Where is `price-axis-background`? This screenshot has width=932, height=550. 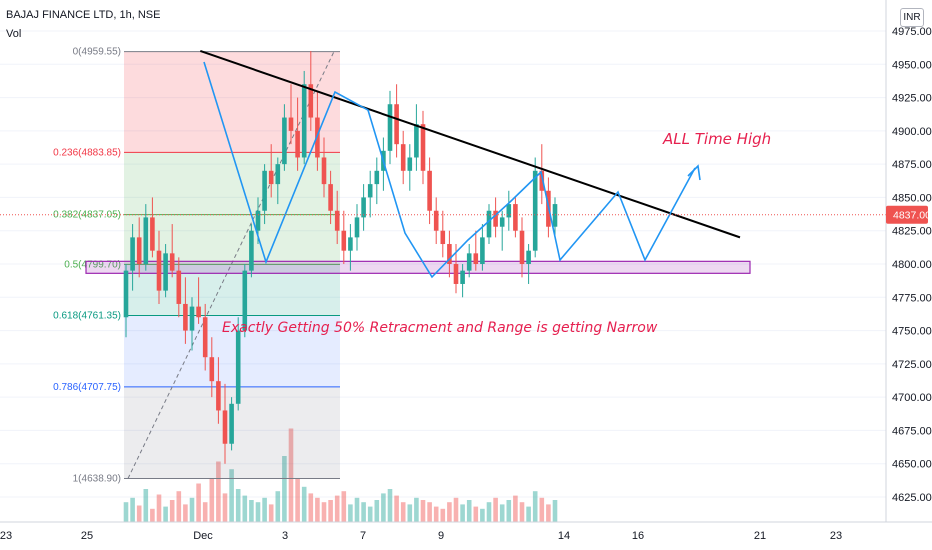 price-axis-background is located at coordinates (909, 275).